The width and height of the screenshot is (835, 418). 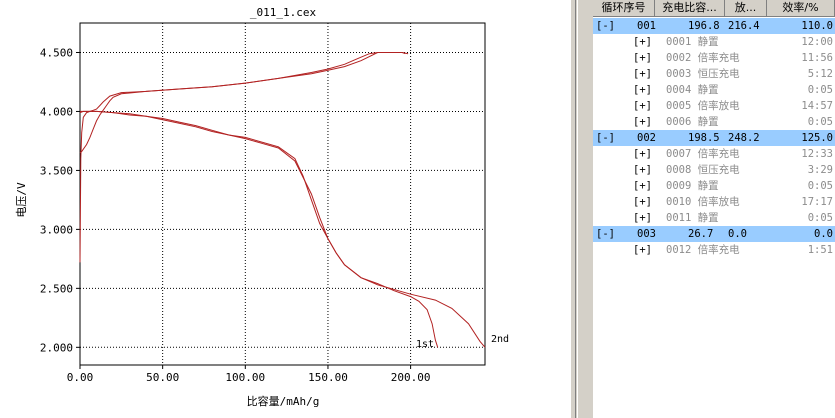 I want to click on charge-capacity: 196.8, so click(x=704, y=26).